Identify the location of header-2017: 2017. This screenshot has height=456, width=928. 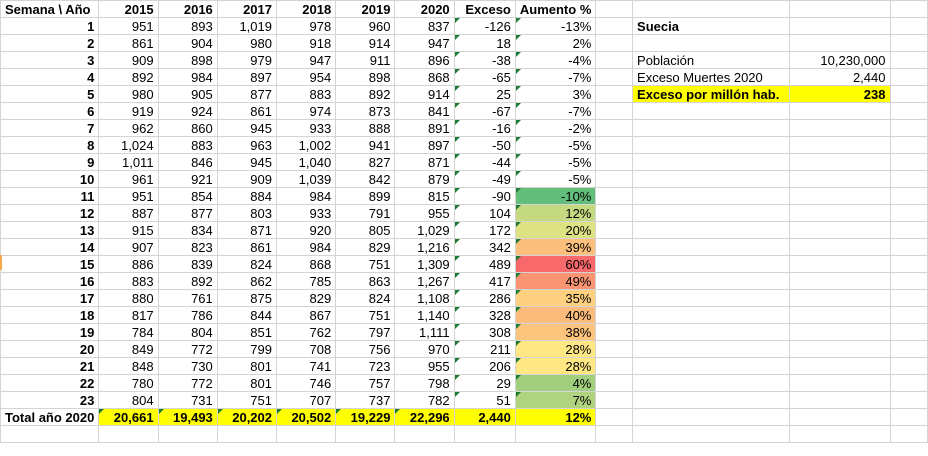
(247, 9).